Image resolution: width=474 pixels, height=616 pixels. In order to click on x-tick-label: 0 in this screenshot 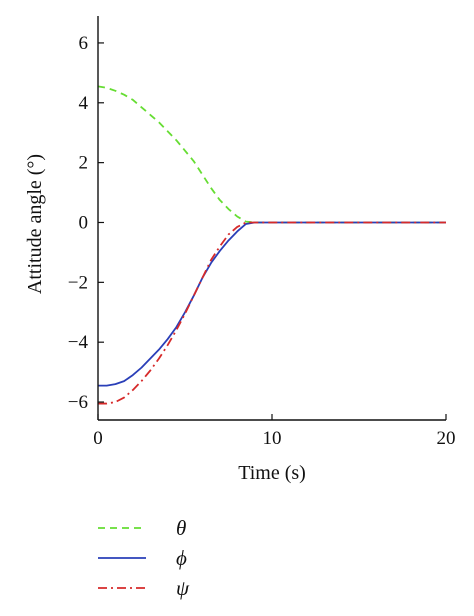, I will do `click(98, 438)`.